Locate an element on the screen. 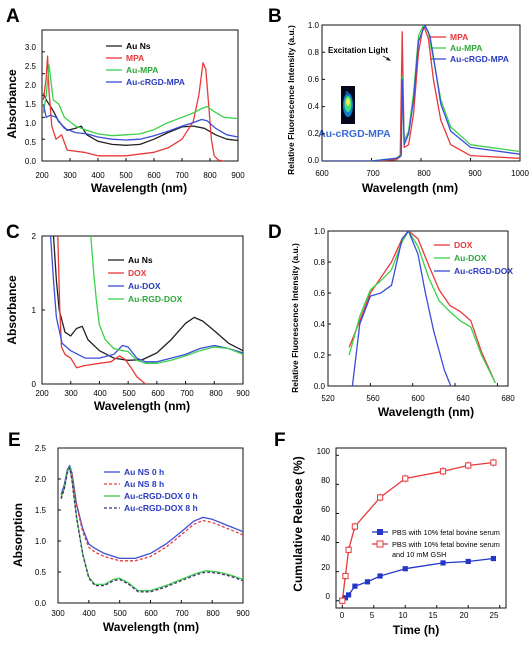  legend-label-au-dox: Au-DOX is located at coordinates (144, 286).